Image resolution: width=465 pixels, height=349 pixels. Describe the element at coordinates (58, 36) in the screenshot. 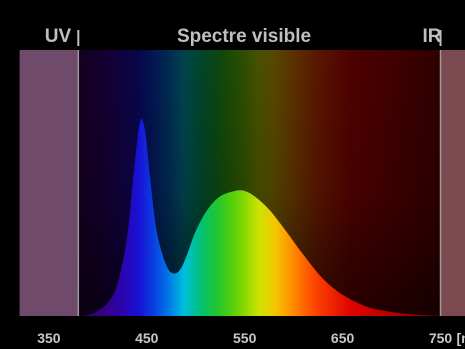

I see `band-label-uv: UV` at that location.